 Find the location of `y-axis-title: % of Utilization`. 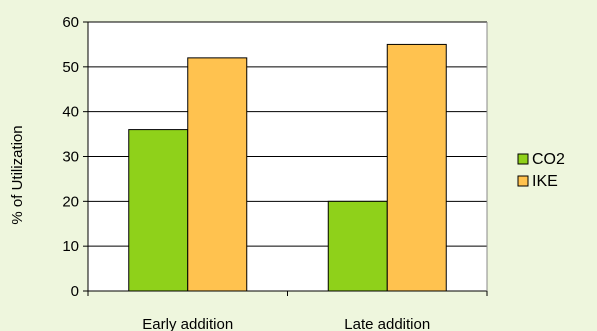

y-axis-title: % of Utilization is located at coordinates (17, 174).